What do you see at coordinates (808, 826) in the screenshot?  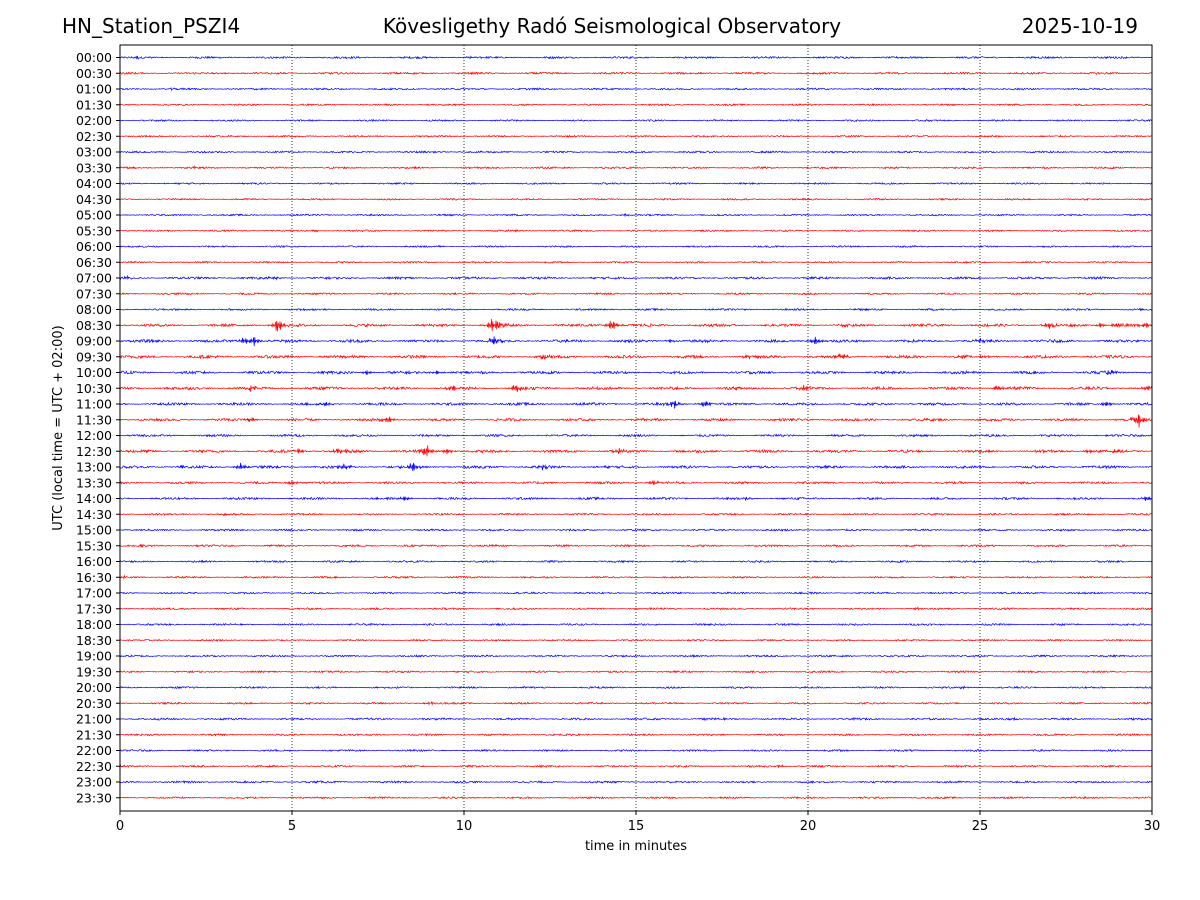 I see `x-tick-label: 20` at bounding box center [808, 826].